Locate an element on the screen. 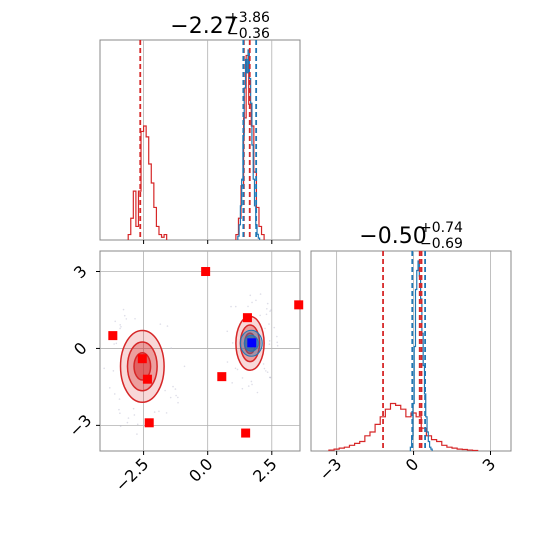  panel2-xtick-label-0: −2.5 is located at coordinates (132, 474).